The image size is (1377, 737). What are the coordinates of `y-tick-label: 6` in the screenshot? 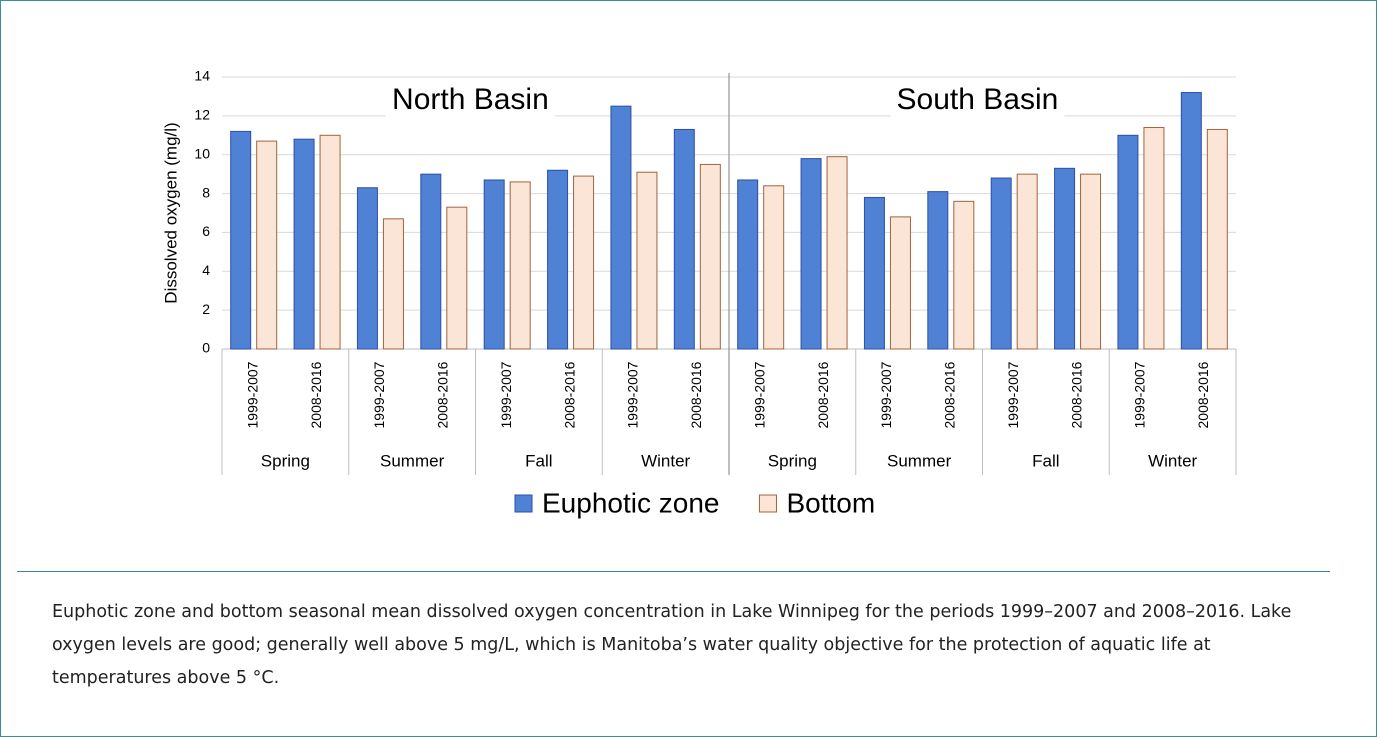 It's located at (206, 231).